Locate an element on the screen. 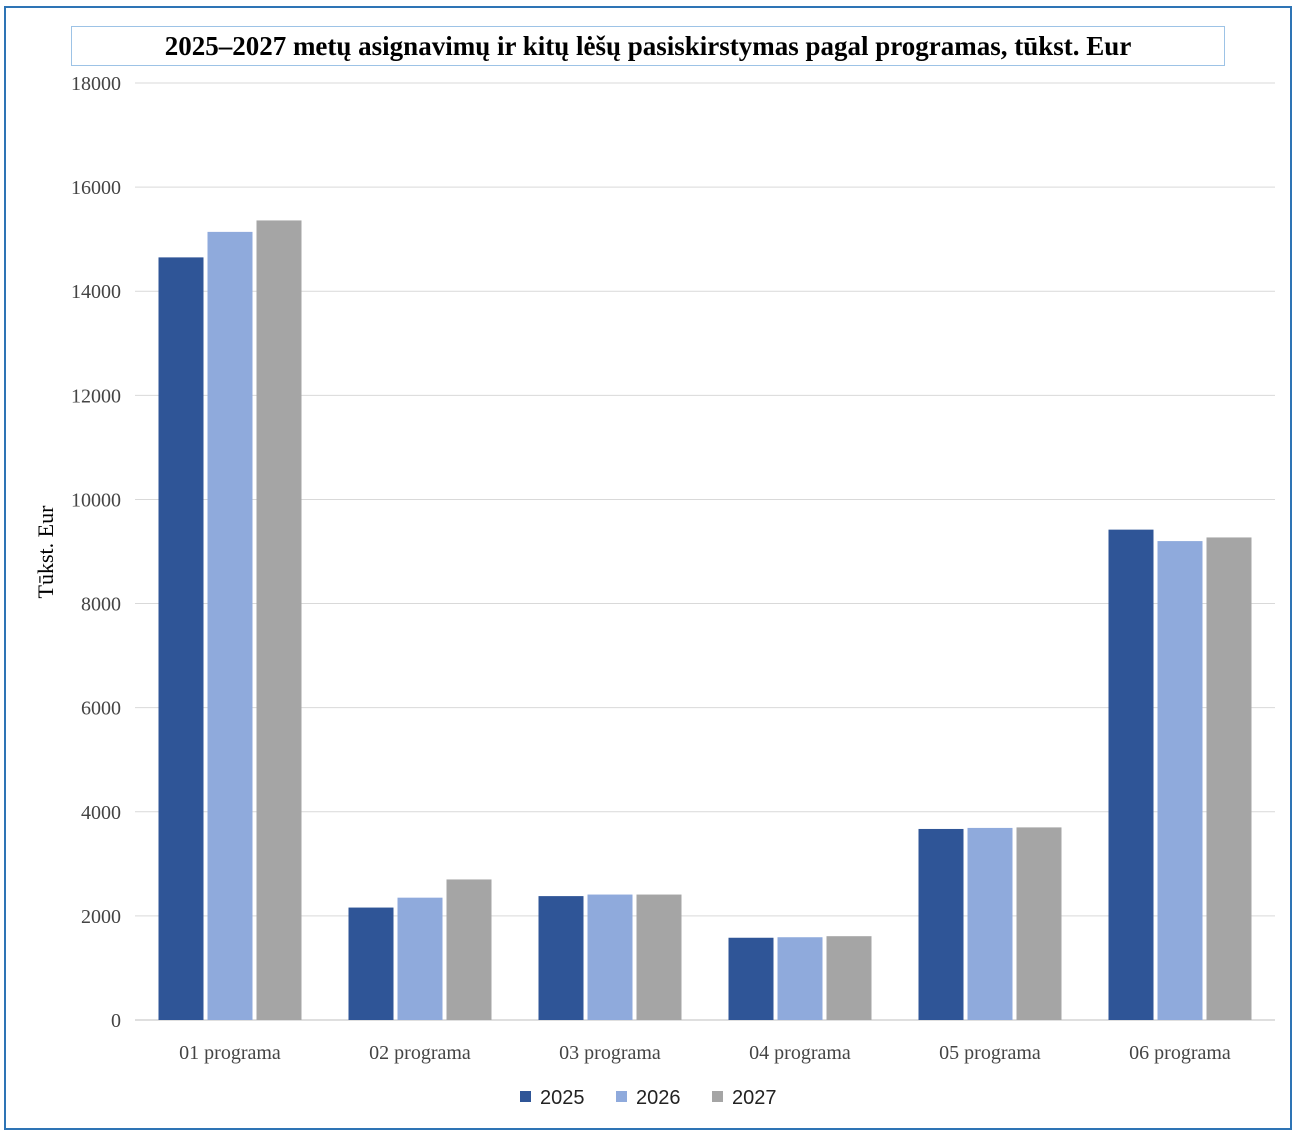 This screenshot has height=1133, width=1300. y-tick-label: 14000 is located at coordinates (96, 292).